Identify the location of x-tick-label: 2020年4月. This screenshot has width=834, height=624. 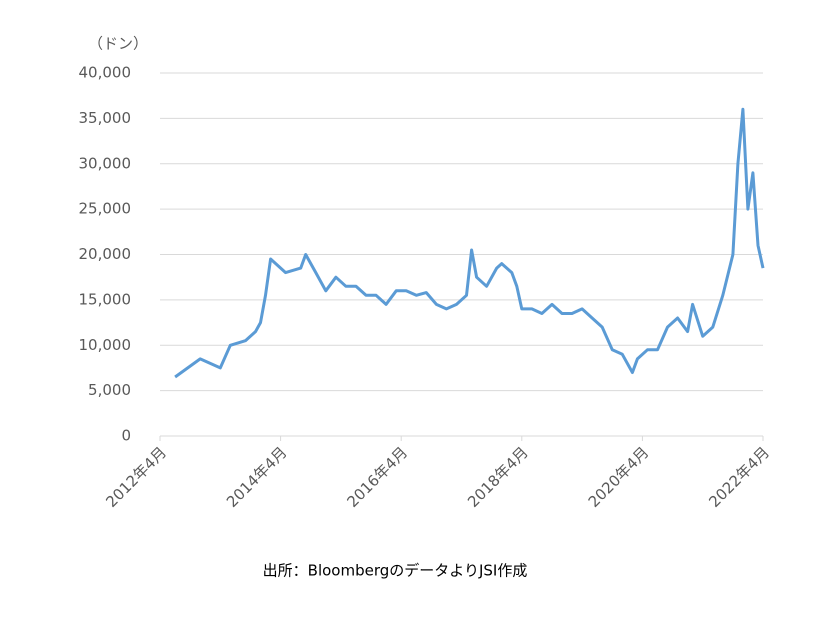
(619, 477).